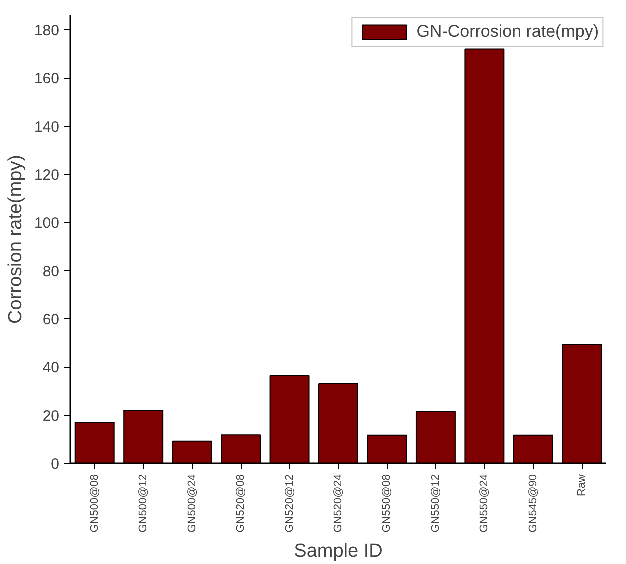 This screenshot has width=626, height=564. Describe the element at coordinates (387, 503) in the screenshot. I see `x-tick-label: GN550@08` at that location.